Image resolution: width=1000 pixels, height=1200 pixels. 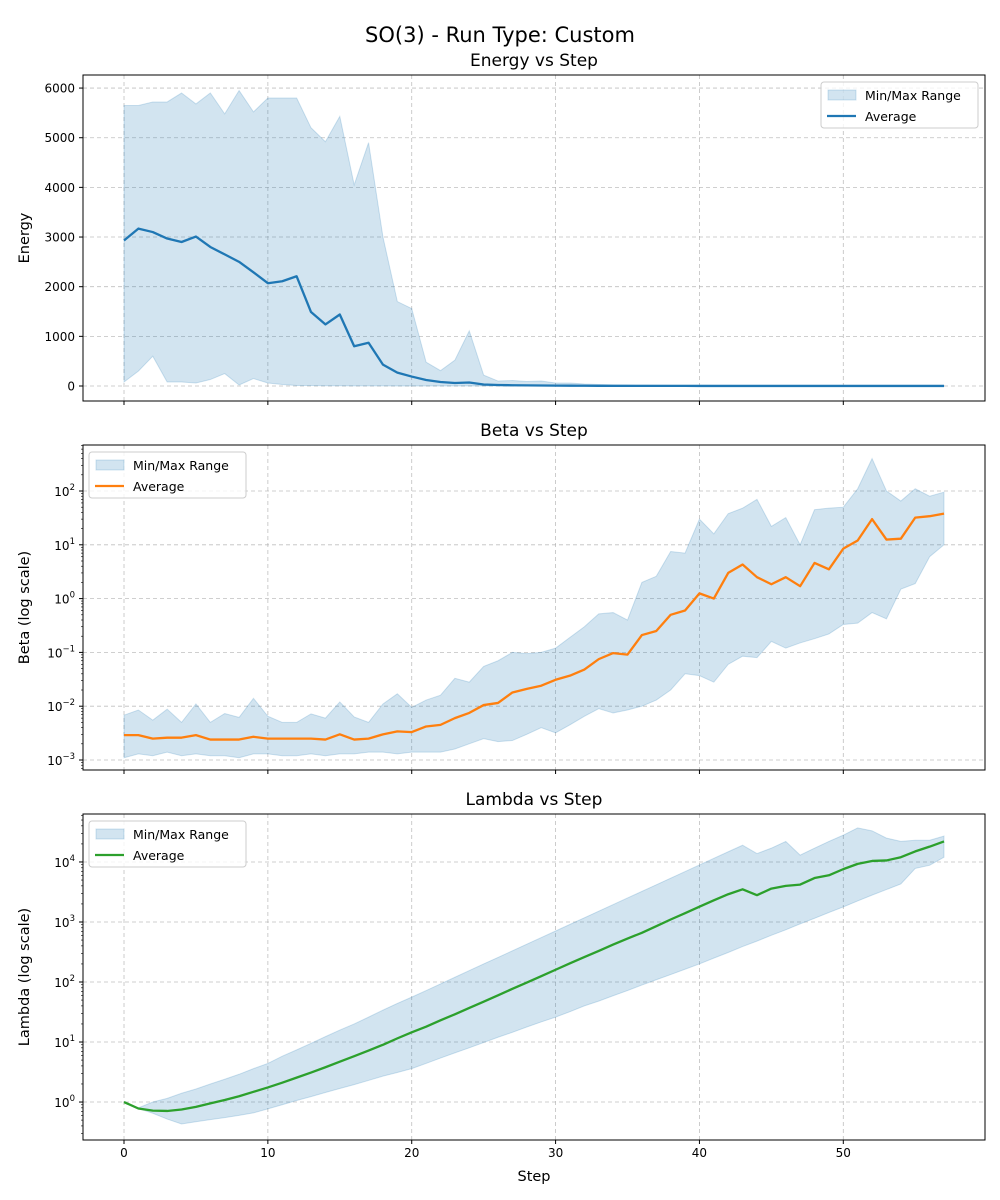 What do you see at coordinates (25, 977) in the screenshot?
I see `y-axis-label: Lambda (log scale)` at bounding box center [25, 977].